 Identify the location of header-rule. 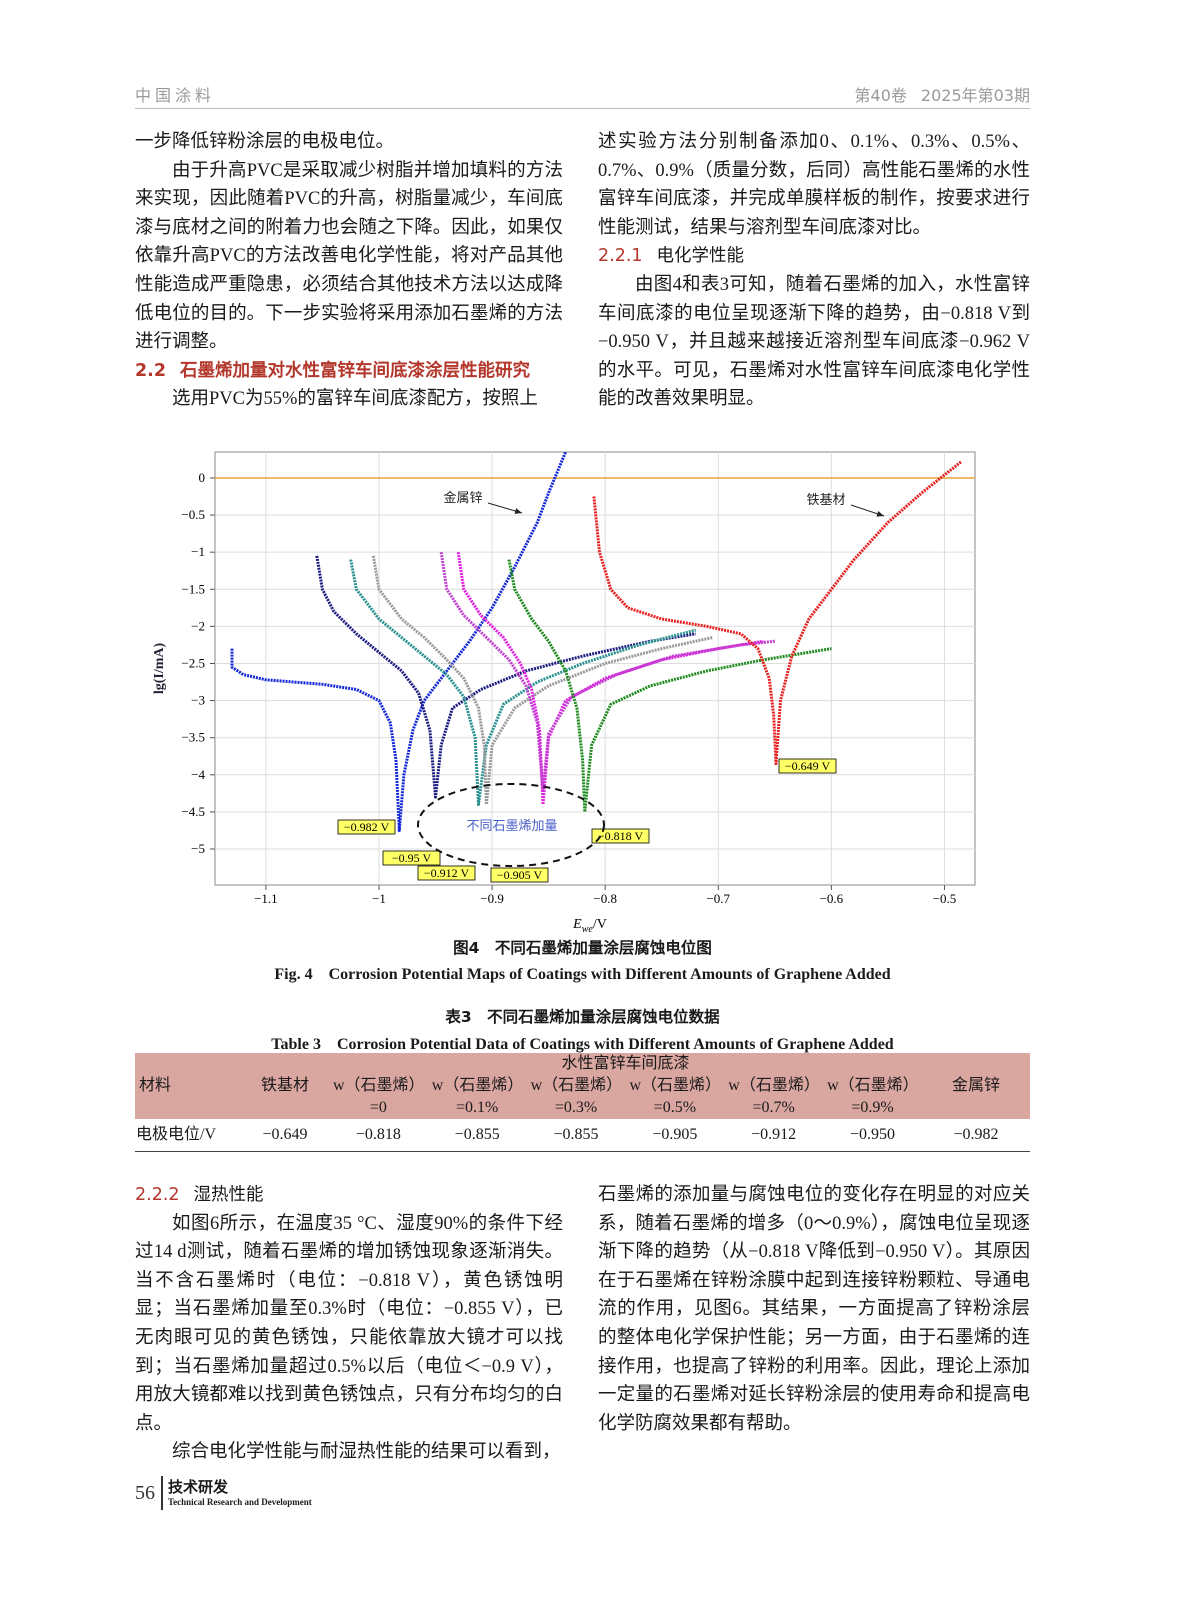
(582, 108).